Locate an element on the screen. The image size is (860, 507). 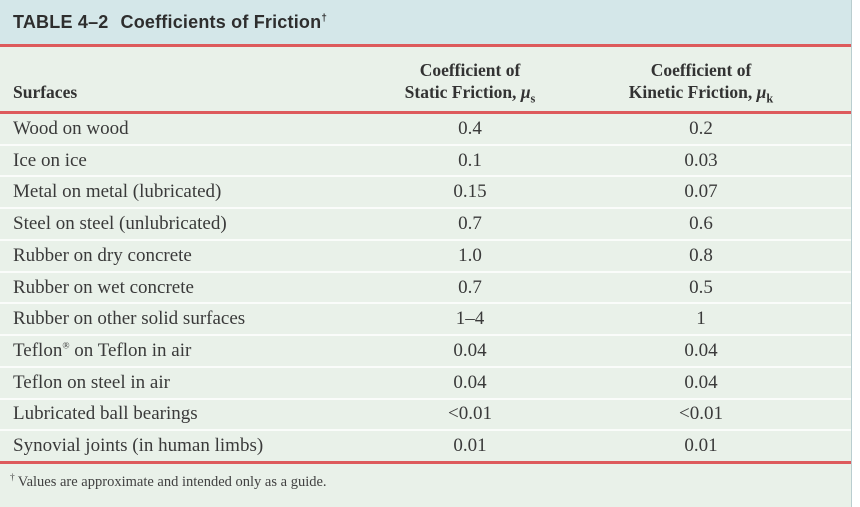
surface-cell: Rubber on dry concrete is located at coordinates (102, 255).